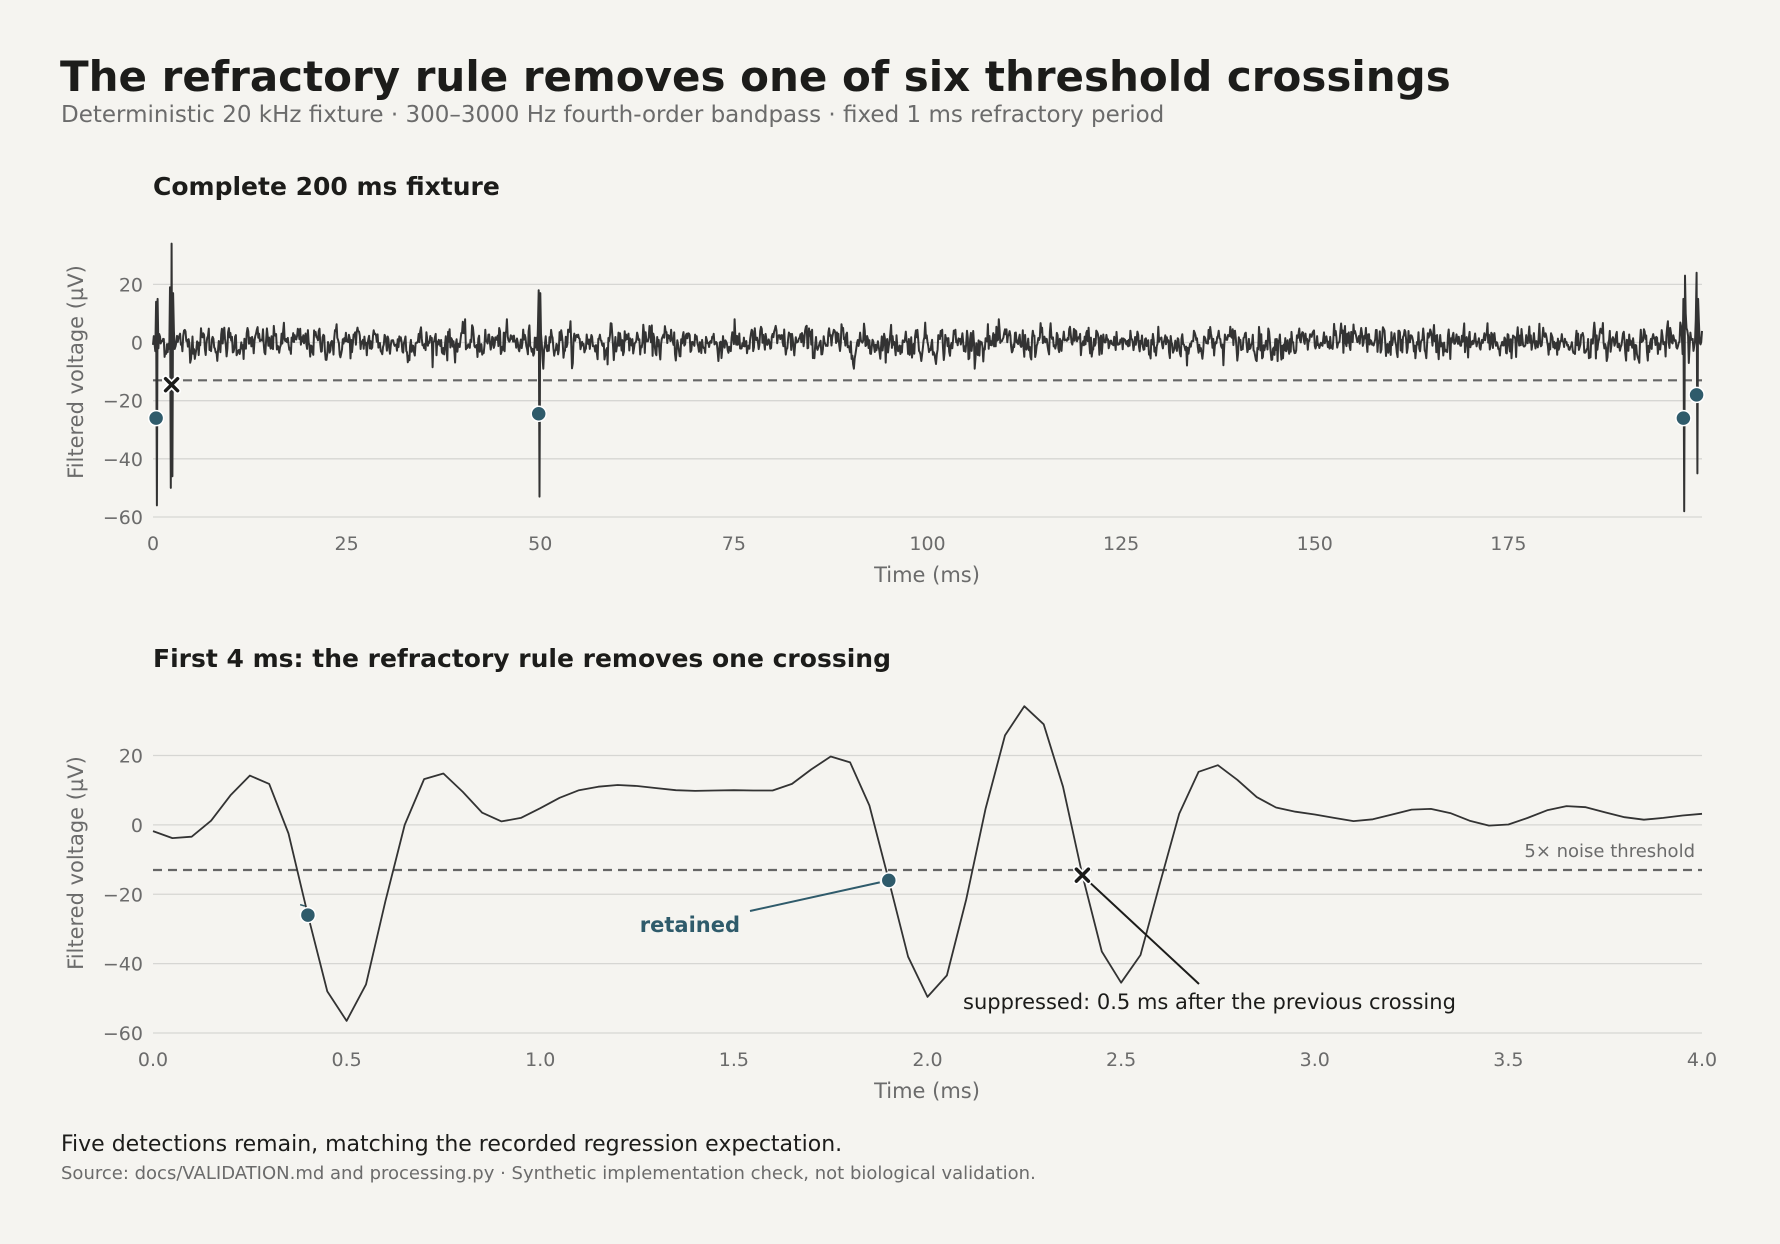 The height and width of the screenshot is (1244, 1780). I want to click on x-tick-label: 0.5, so click(347, 1060).